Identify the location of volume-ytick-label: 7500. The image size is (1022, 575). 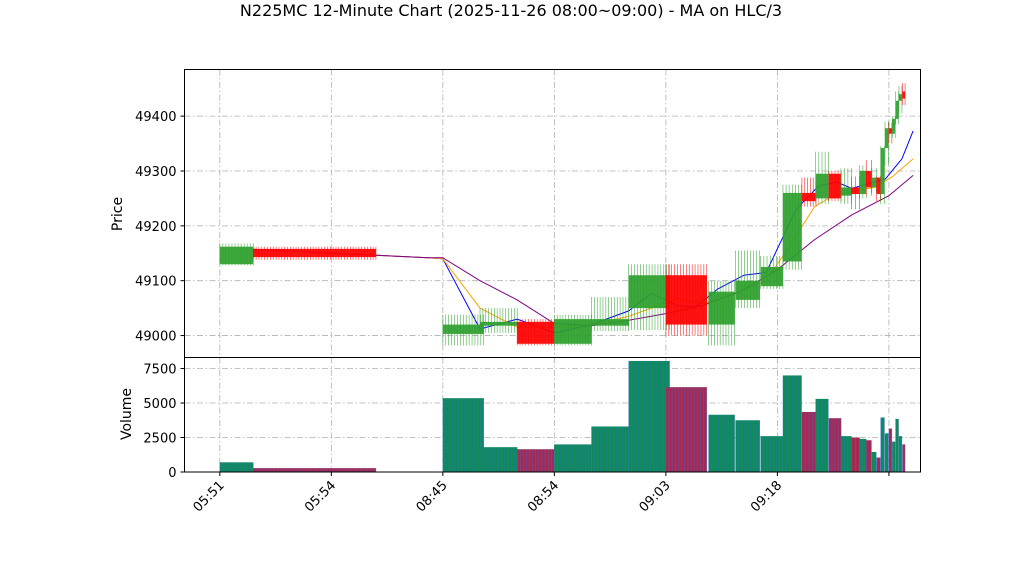
(159, 370).